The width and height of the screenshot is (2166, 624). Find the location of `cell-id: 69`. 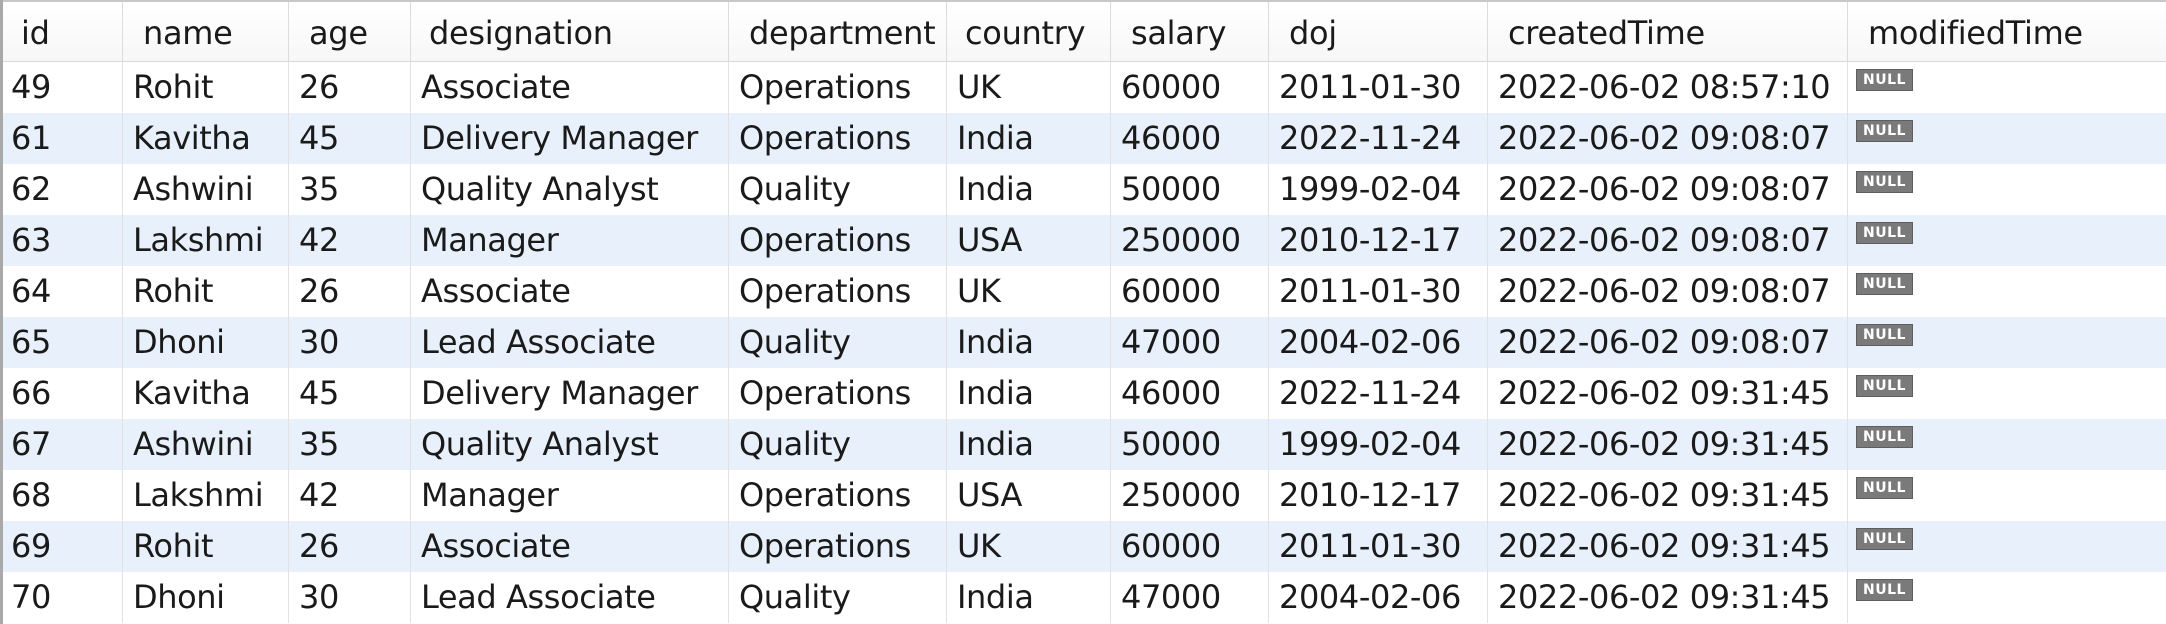

cell-id: 69 is located at coordinates (63, 546).